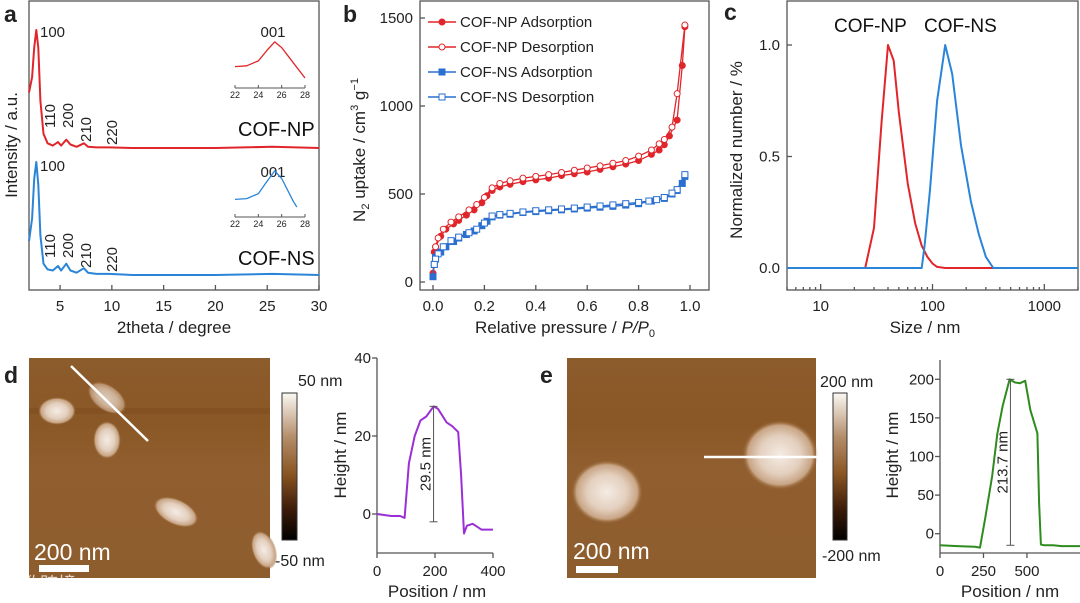  What do you see at coordinates (272, 32) in the screenshot?
I see `inset-np-peak-label: 001` at bounding box center [272, 32].